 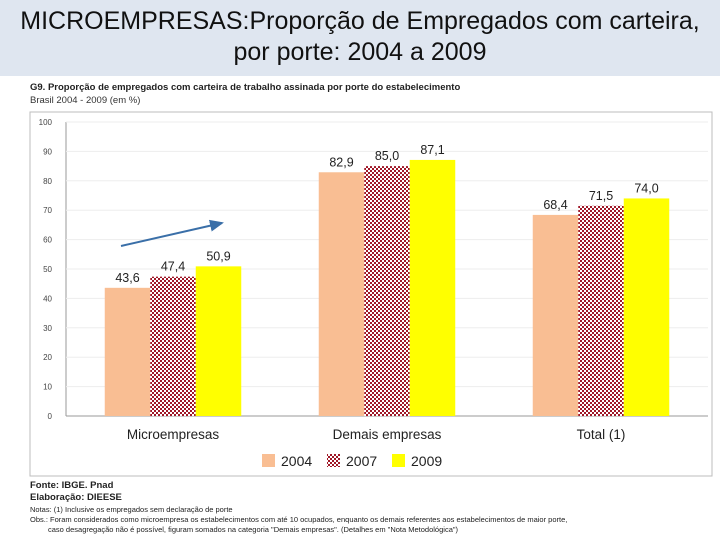 I want to click on trend-arrow, so click(x=172, y=233).